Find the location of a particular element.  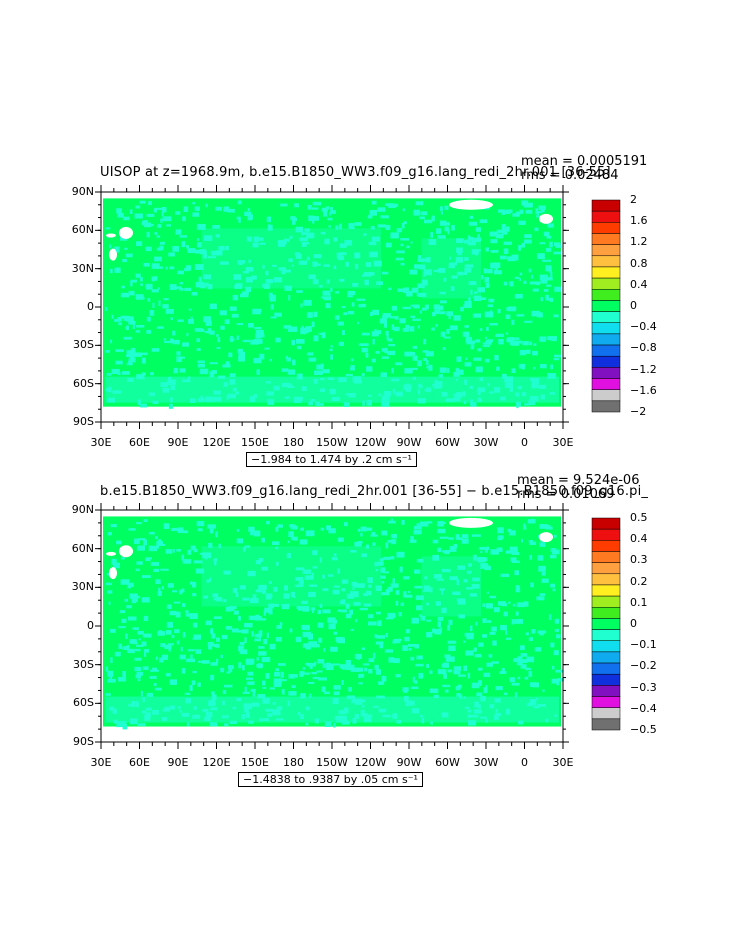

colorbar-label: −0.5 is located at coordinates (643, 729).